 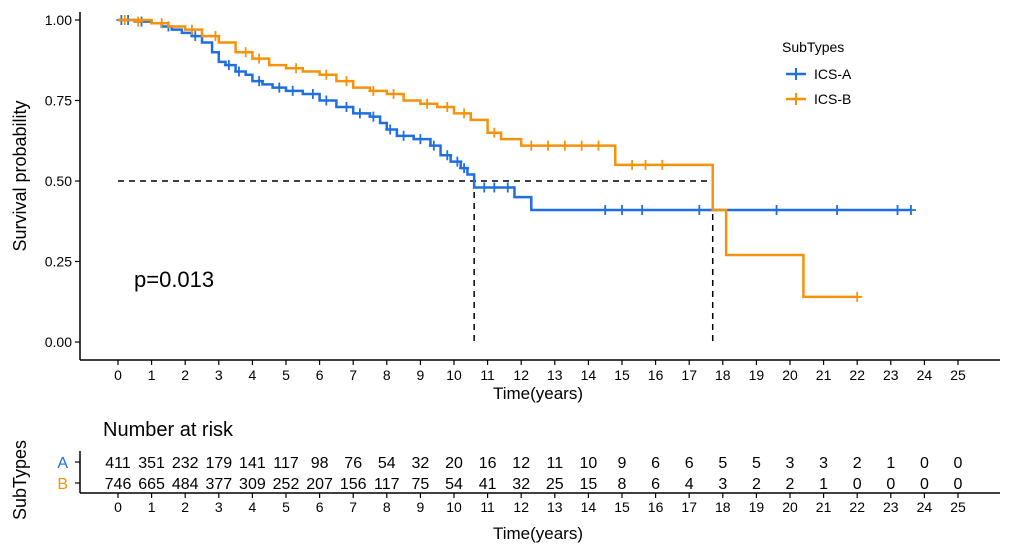 What do you see at coordinates (20, 175) in the screenshot?
I see `y-axis-label: Survival probability` at bounding box center [20, 175].